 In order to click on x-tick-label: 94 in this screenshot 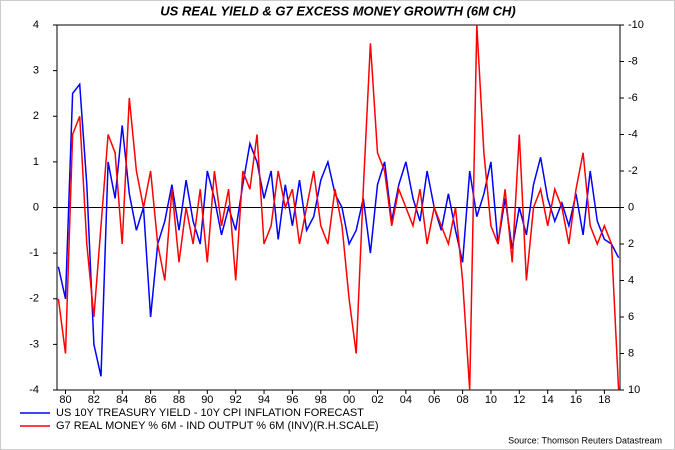, I will do `click(264, 400)`.